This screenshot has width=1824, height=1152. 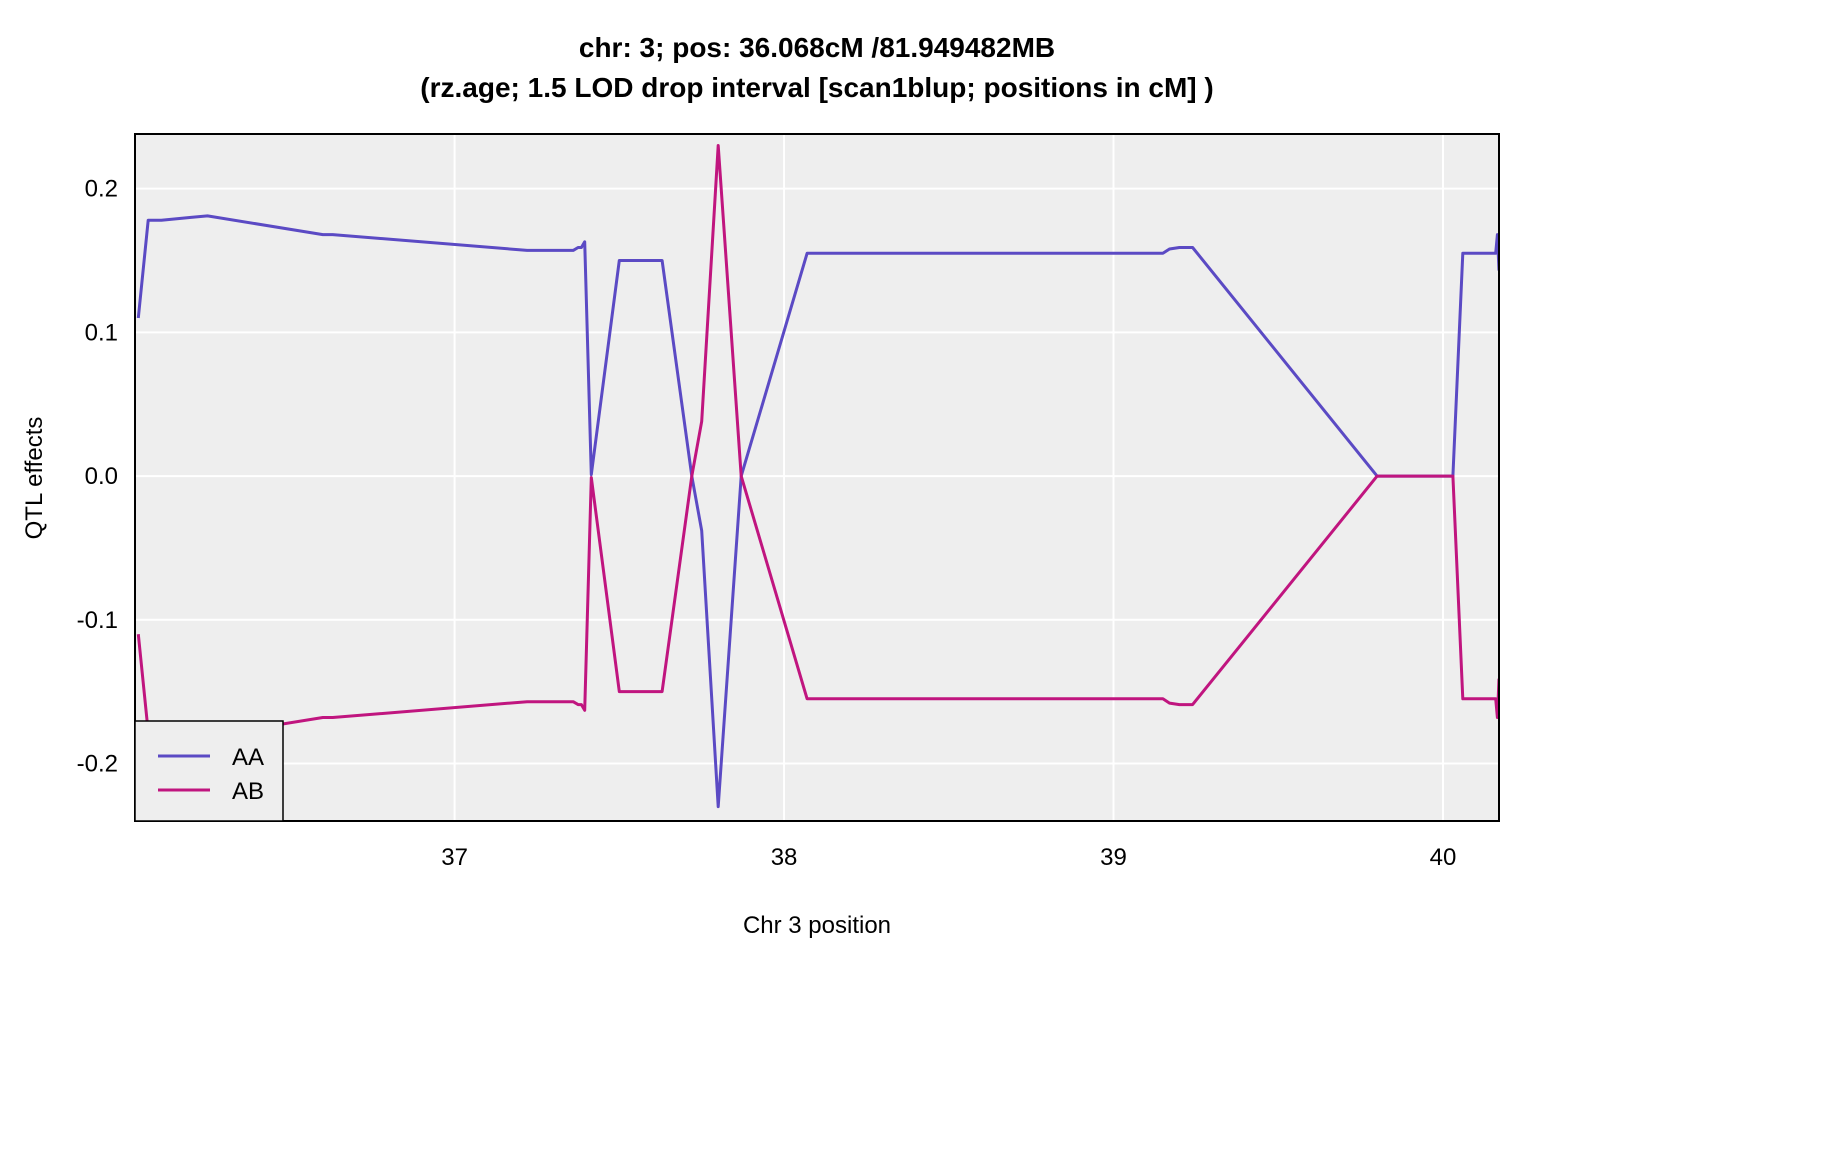 What do you see at coordinates (34, 478) in the screenshot?
I see `y-axis-title: QTL effects` at bounding box center [34, 478].